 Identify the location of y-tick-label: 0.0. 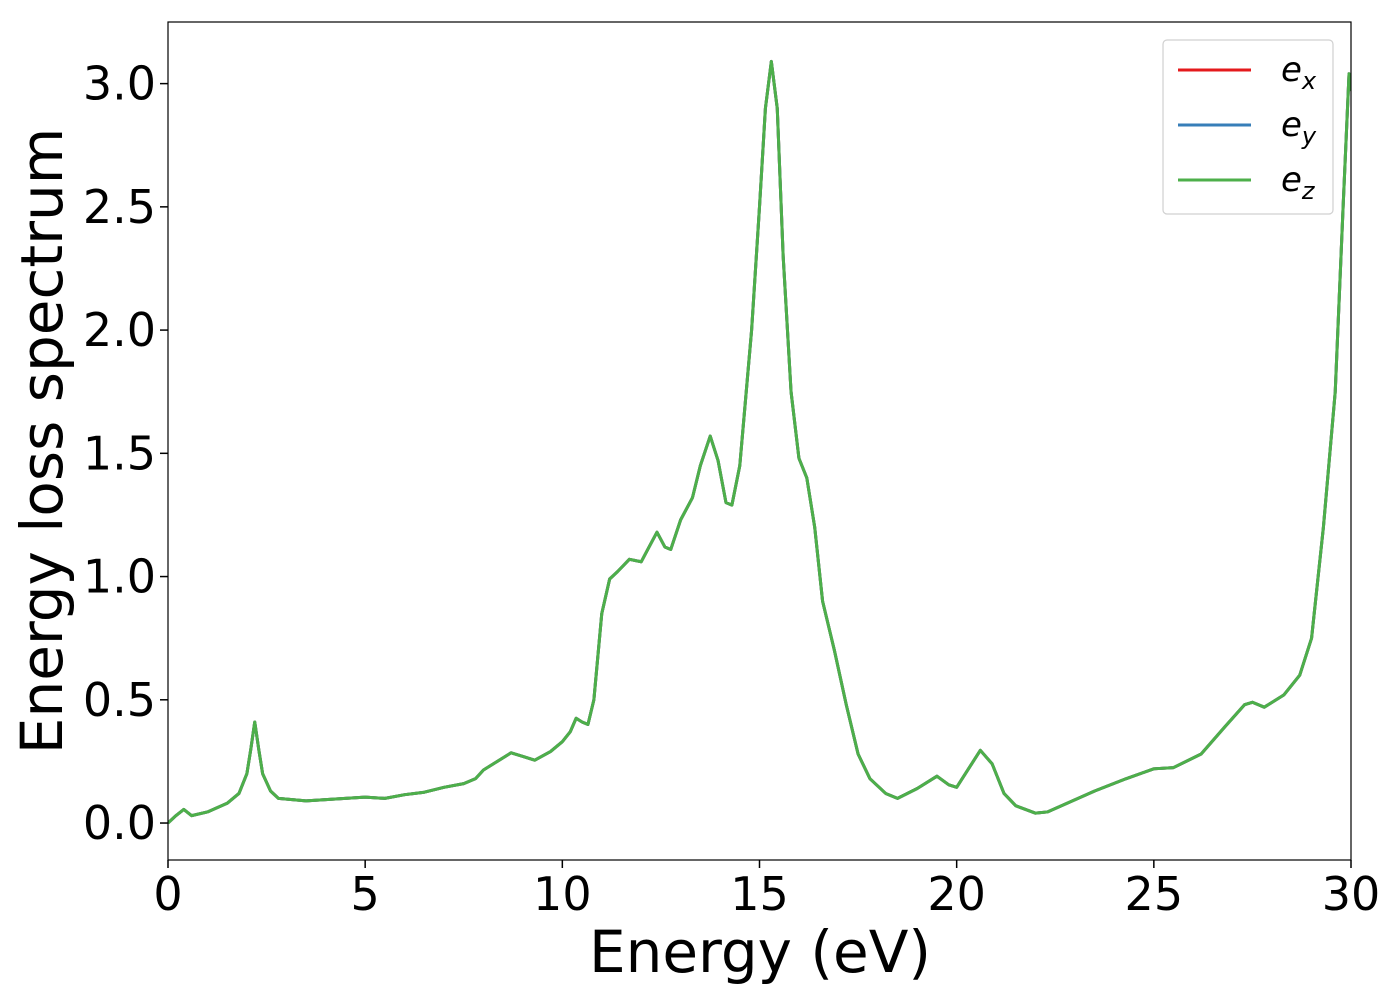
(119, 823).